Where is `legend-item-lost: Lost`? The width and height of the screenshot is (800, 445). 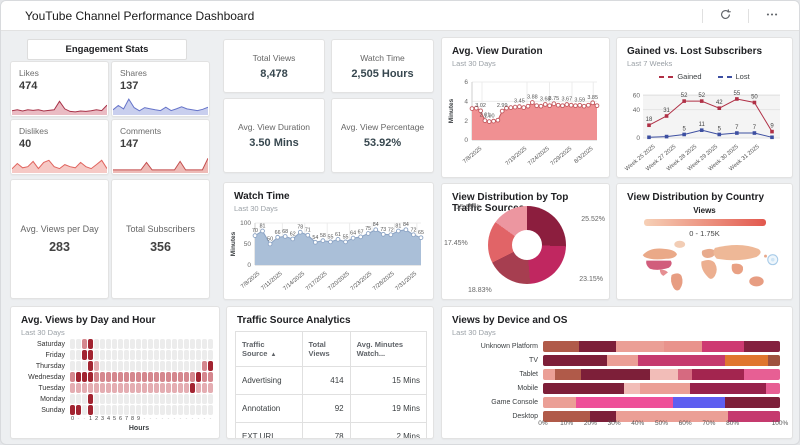 legend-item-lost: Lost is located at coordinates (733, 76).